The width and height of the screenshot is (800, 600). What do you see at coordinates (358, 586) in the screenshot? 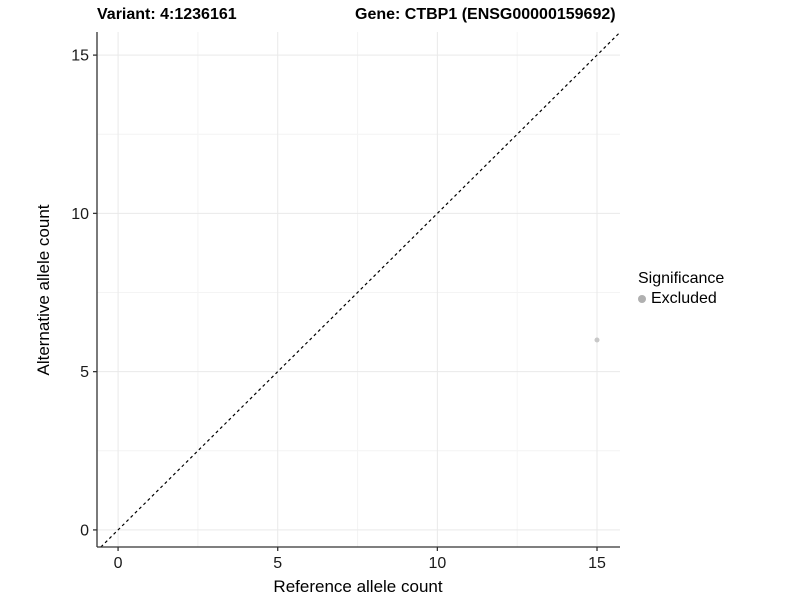
I see `x-axis-title: Reference allele count` at bounding box center [358, 586].